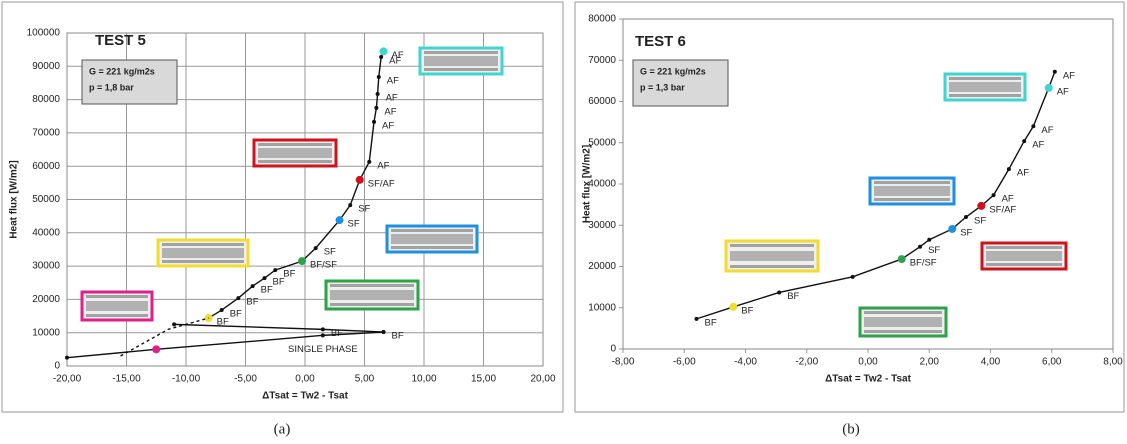 This screenshot has height=444, width=1127. Describe the element at coordinates (930, 362) in the screenshot. I see `x-tick-label: 2,00` at that location.